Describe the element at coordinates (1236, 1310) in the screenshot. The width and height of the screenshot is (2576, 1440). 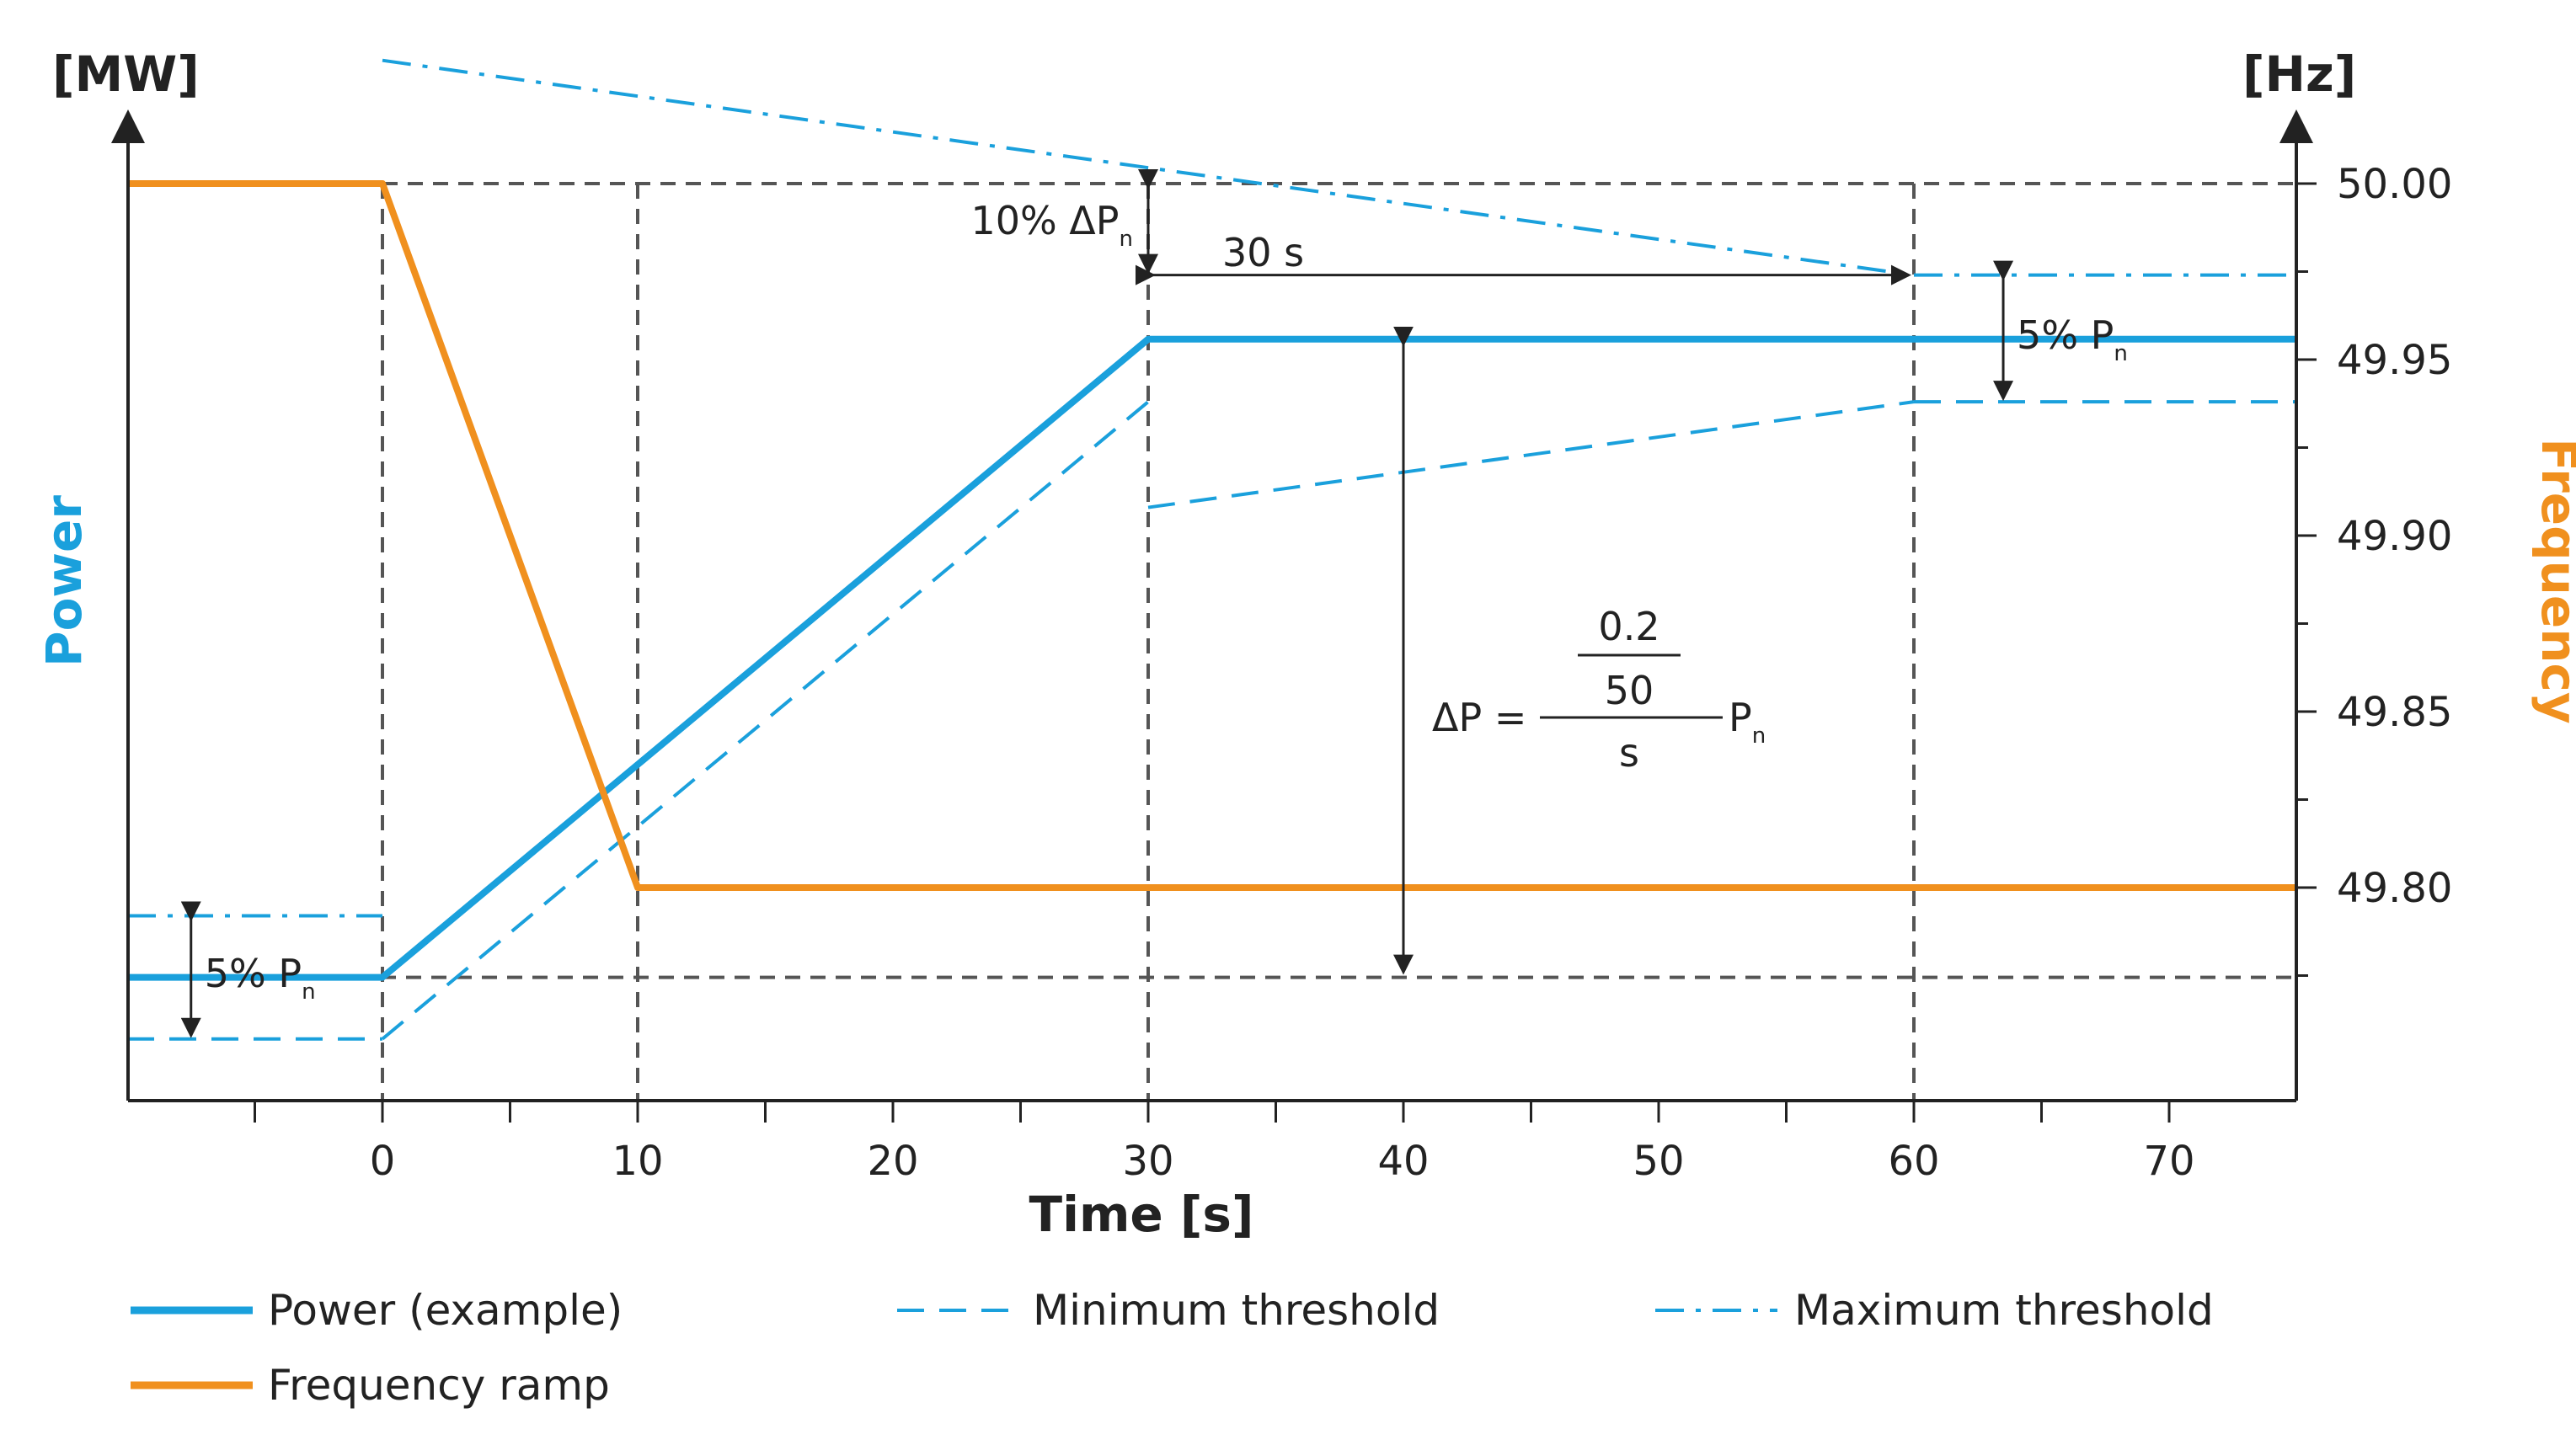
I see `legend-label-min: Minimum threshold` at that location.